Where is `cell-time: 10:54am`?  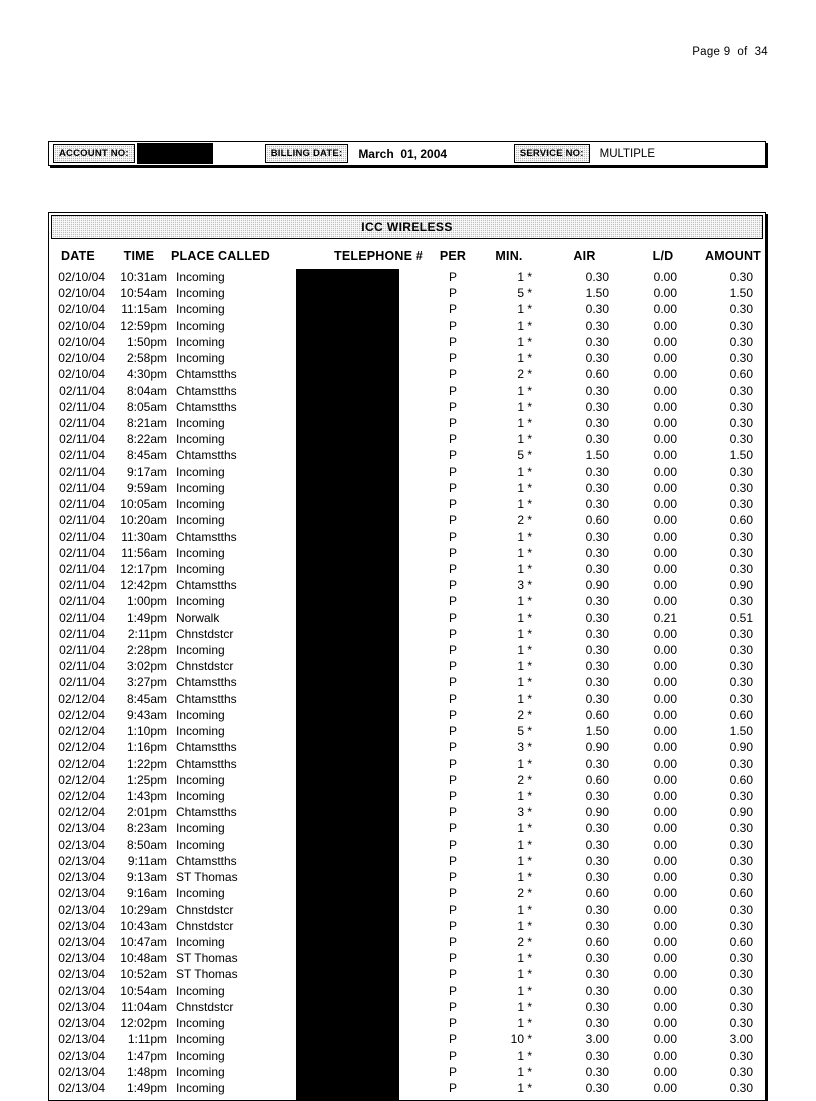
cell-time: 10:54am is located at coordinates (143, 293).